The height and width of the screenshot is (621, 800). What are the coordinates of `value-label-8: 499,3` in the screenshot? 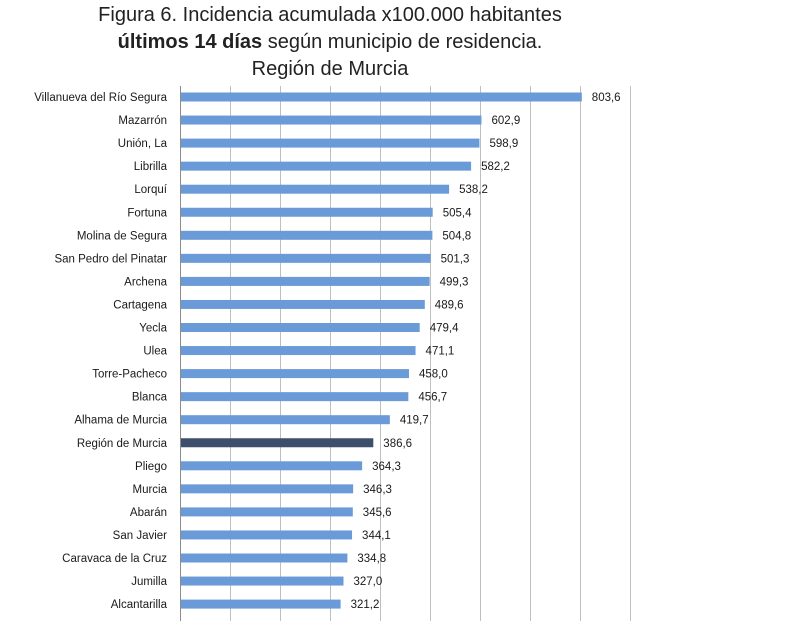 It's located at (454, 282).